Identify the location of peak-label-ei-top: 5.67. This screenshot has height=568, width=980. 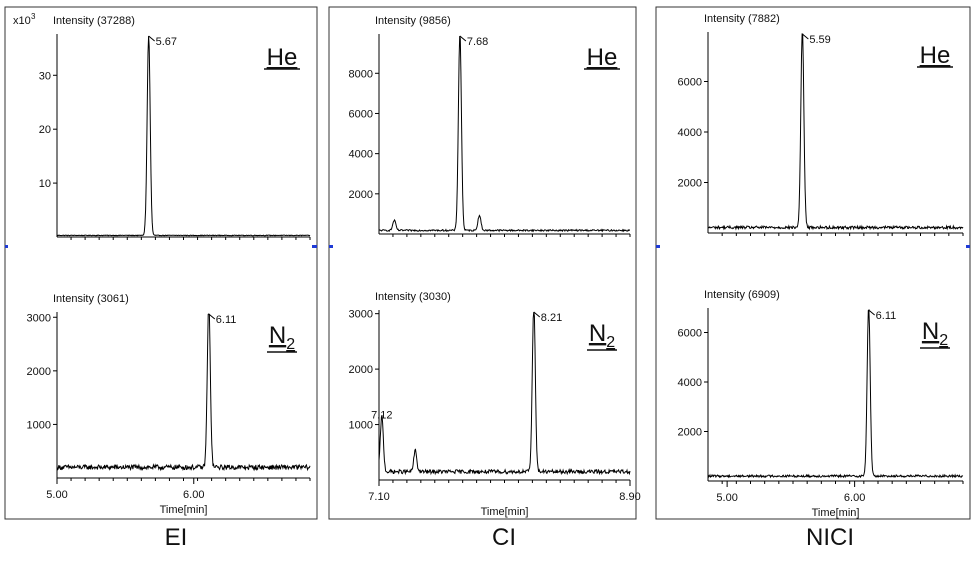
(166, 42).